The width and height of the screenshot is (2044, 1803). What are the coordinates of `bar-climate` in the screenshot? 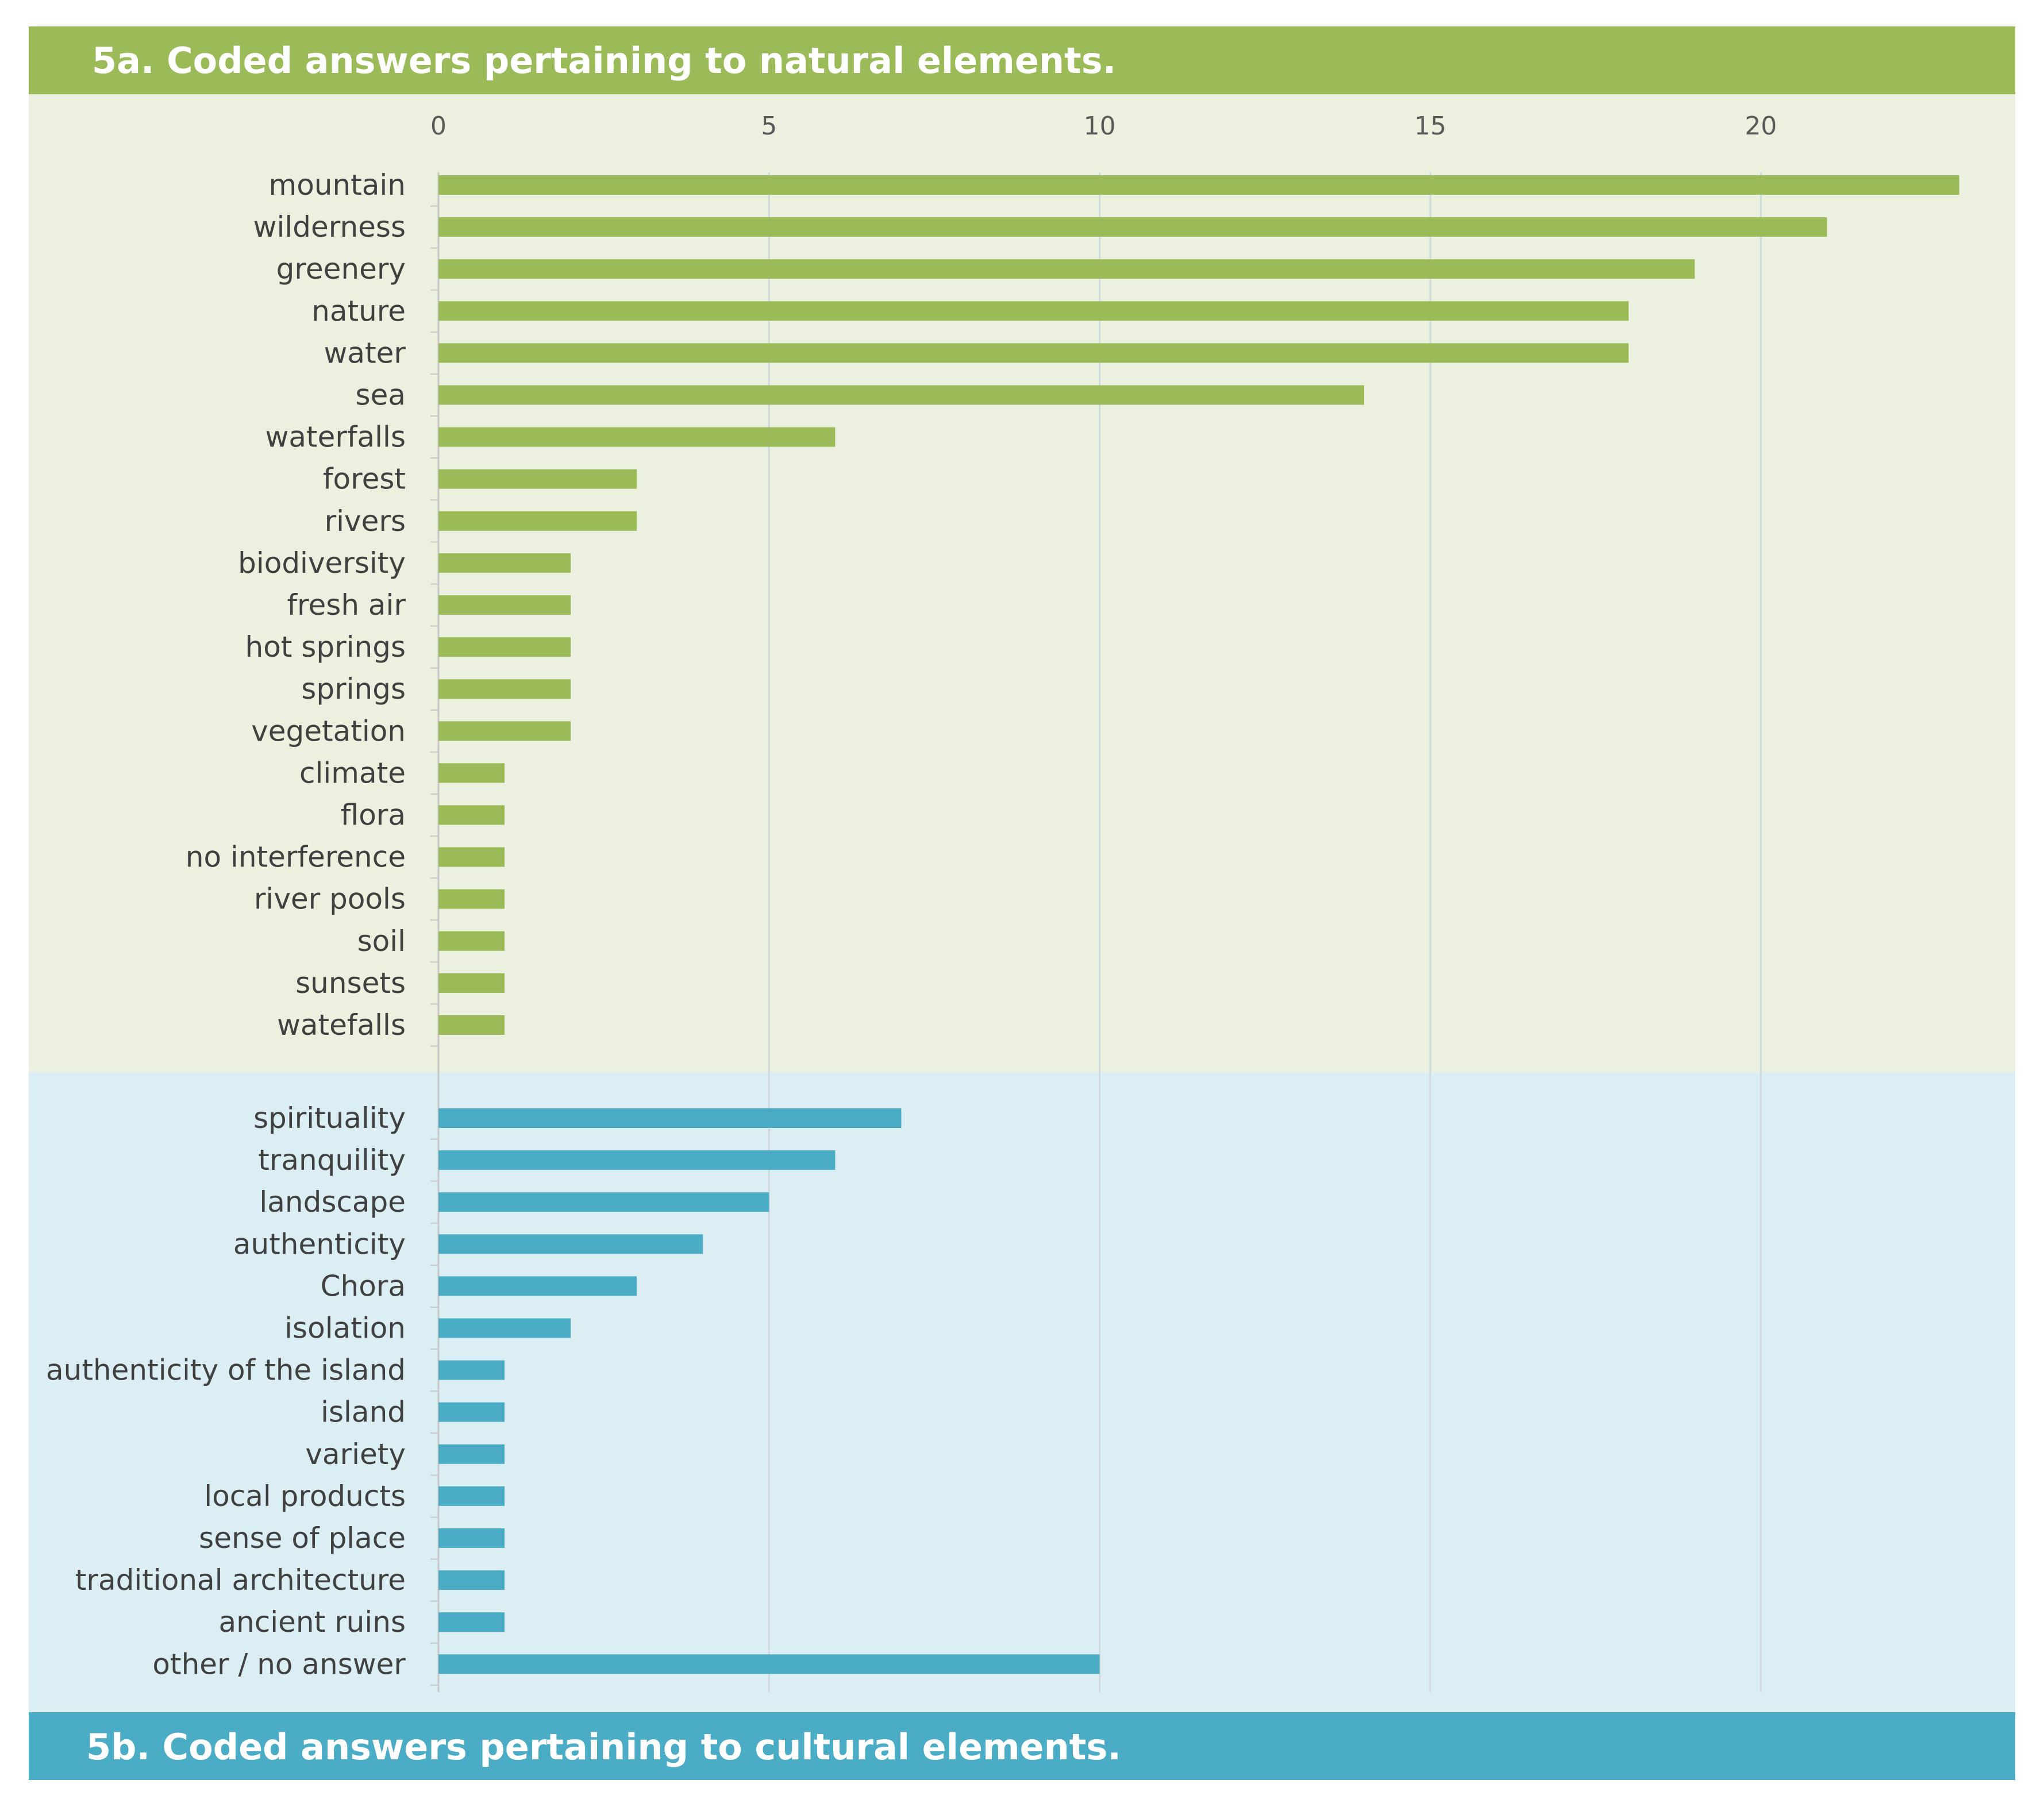 It's located at (472, 773).